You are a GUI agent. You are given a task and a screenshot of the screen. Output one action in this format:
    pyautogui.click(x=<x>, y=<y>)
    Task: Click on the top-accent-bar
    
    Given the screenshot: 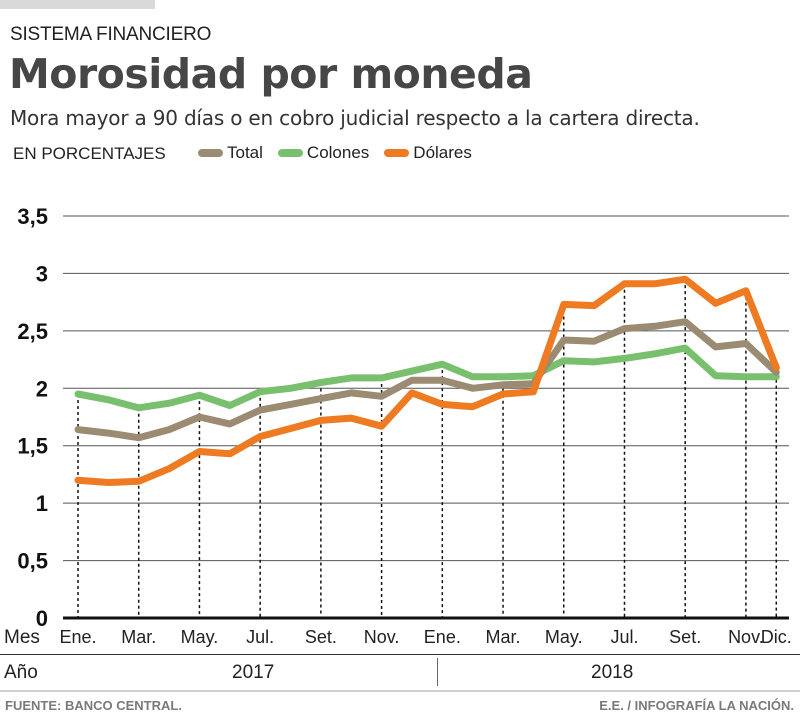 What is the action you would take?
    pyautogui.click(x=77, y=4)
    